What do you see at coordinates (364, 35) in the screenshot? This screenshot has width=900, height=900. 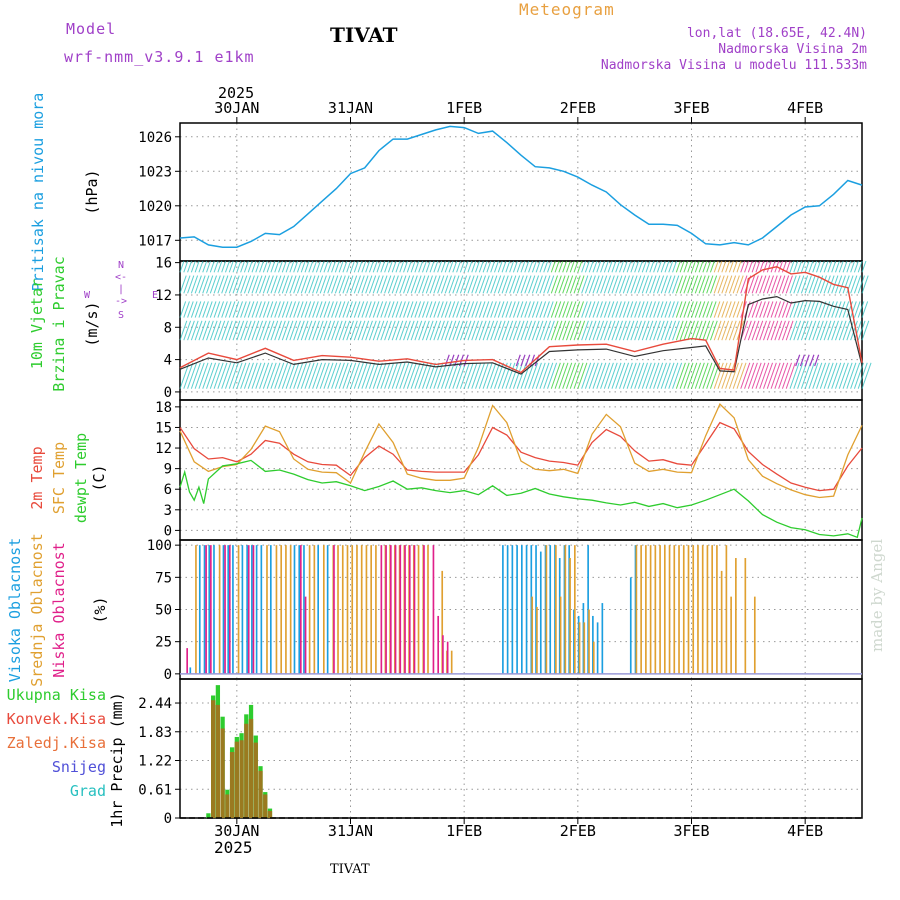 I see `station-title: TIVAT` at bounding box center [364, 35].